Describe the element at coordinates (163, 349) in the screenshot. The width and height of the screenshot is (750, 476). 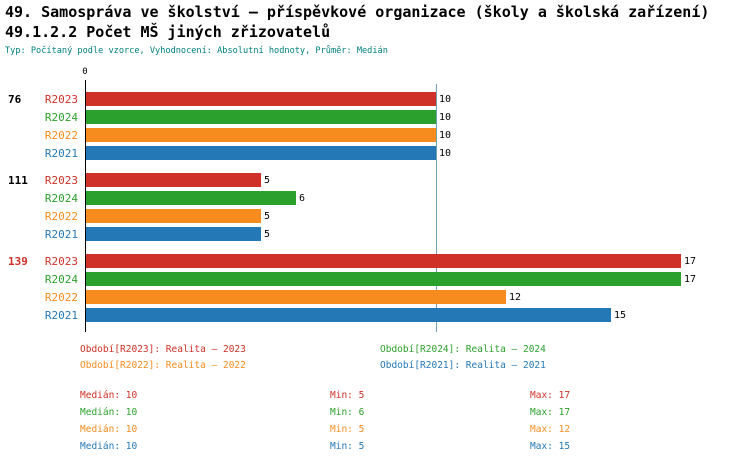
I see `legend-item: Období[R2023]: Realita – 2023` at that location.